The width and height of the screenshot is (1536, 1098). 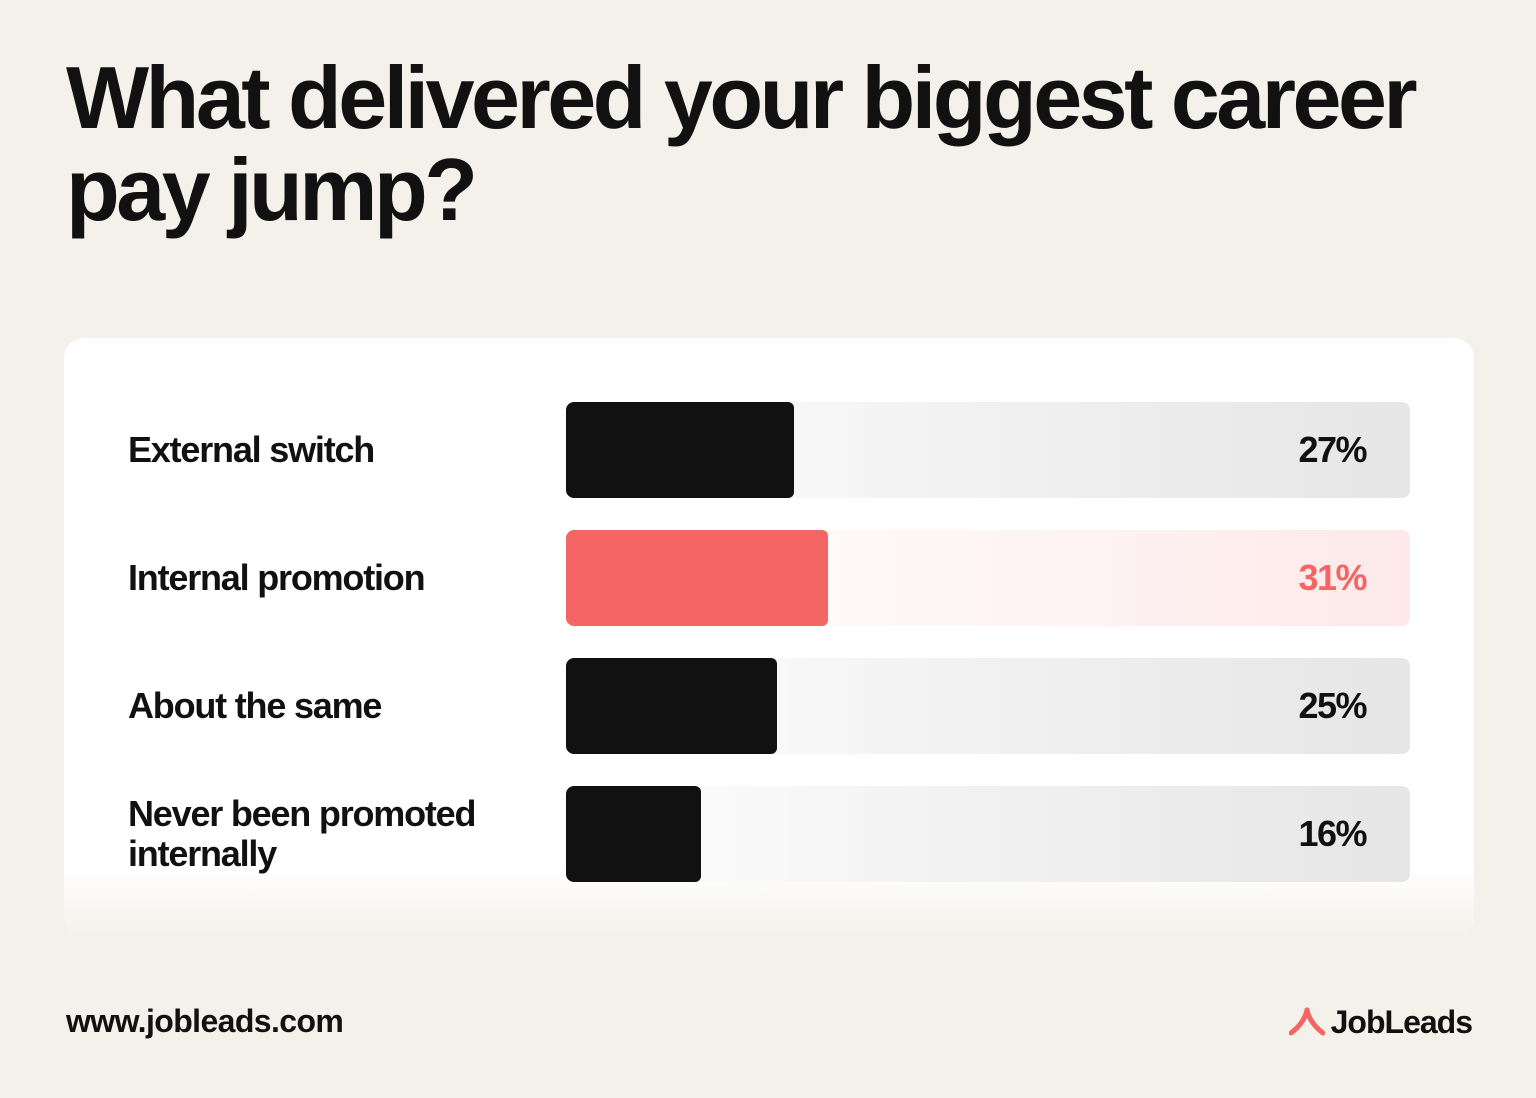 I want to click on jobleads-logo-icon, so click(x=1306, y=1021).